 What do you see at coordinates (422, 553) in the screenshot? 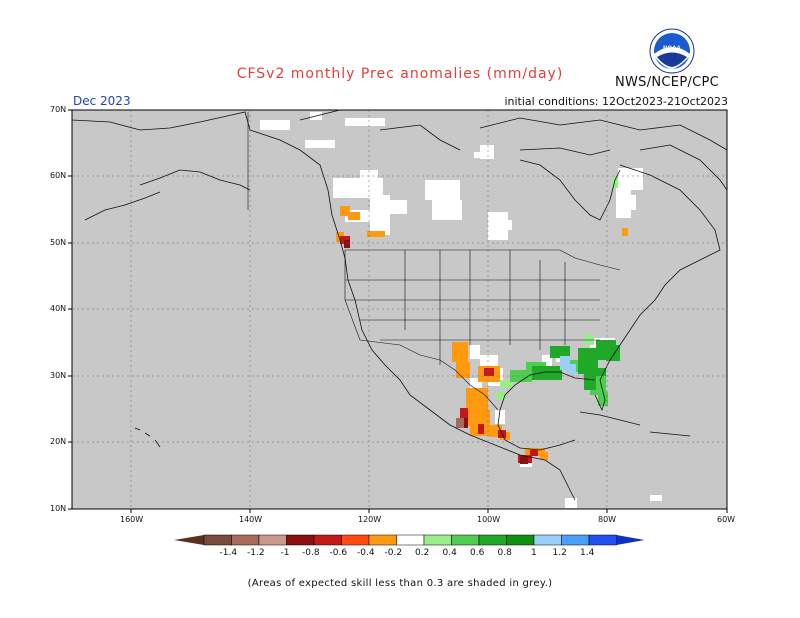
I see `colorbar-label: 0.2` at bounding box center [422, 553].